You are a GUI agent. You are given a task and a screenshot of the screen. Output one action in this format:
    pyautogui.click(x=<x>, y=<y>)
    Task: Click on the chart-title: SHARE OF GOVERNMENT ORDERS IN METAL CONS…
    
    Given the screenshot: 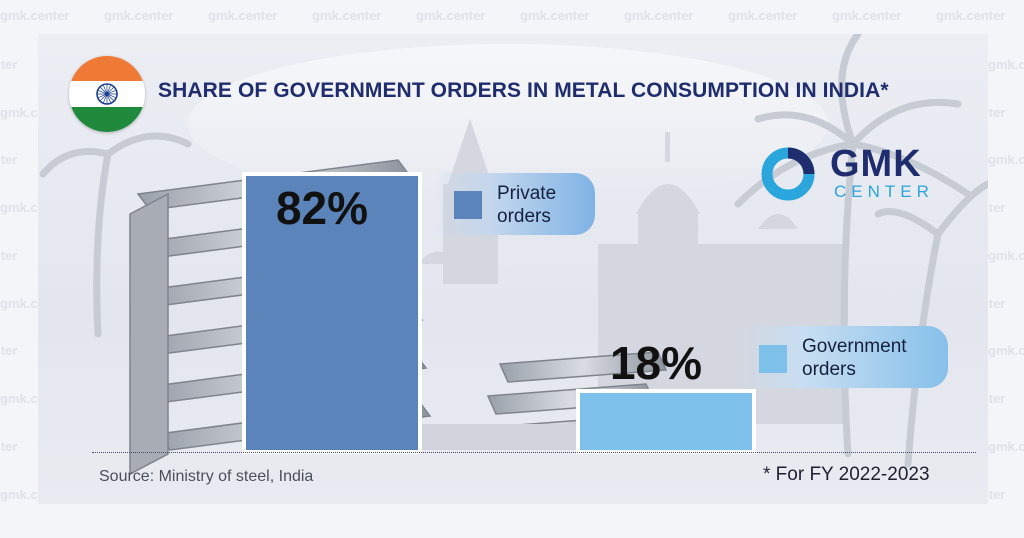 What is the action you would take?
    pyautogui.click(x=523, y=90)
    